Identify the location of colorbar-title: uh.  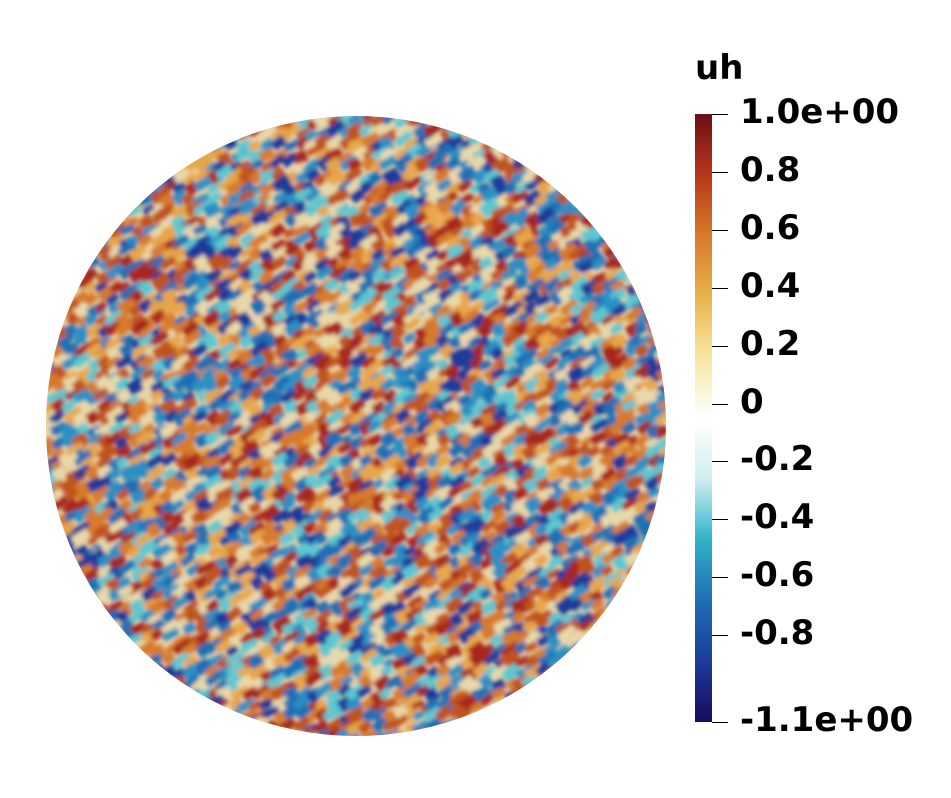
(719, 68).